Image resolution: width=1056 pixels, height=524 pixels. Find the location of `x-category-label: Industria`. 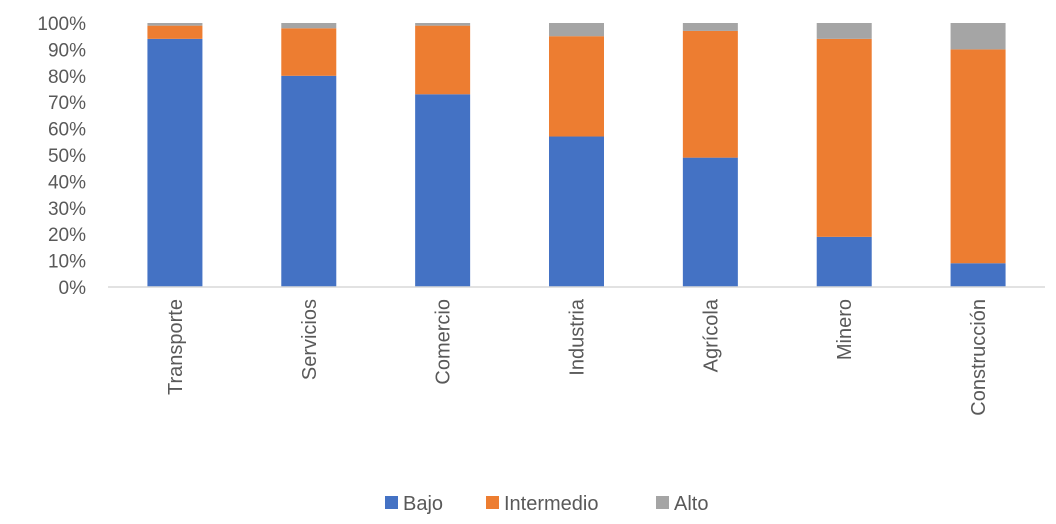

x-category-label: Industria is located at coordinates (578, 337).